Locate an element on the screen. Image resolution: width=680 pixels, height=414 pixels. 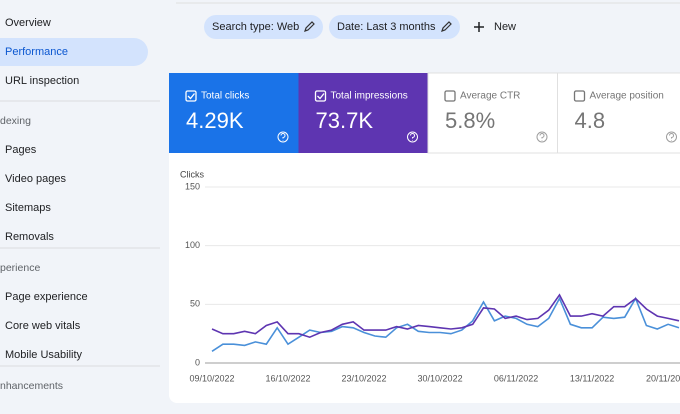
card-label: Average CTR is located at coordinates (490, 96).